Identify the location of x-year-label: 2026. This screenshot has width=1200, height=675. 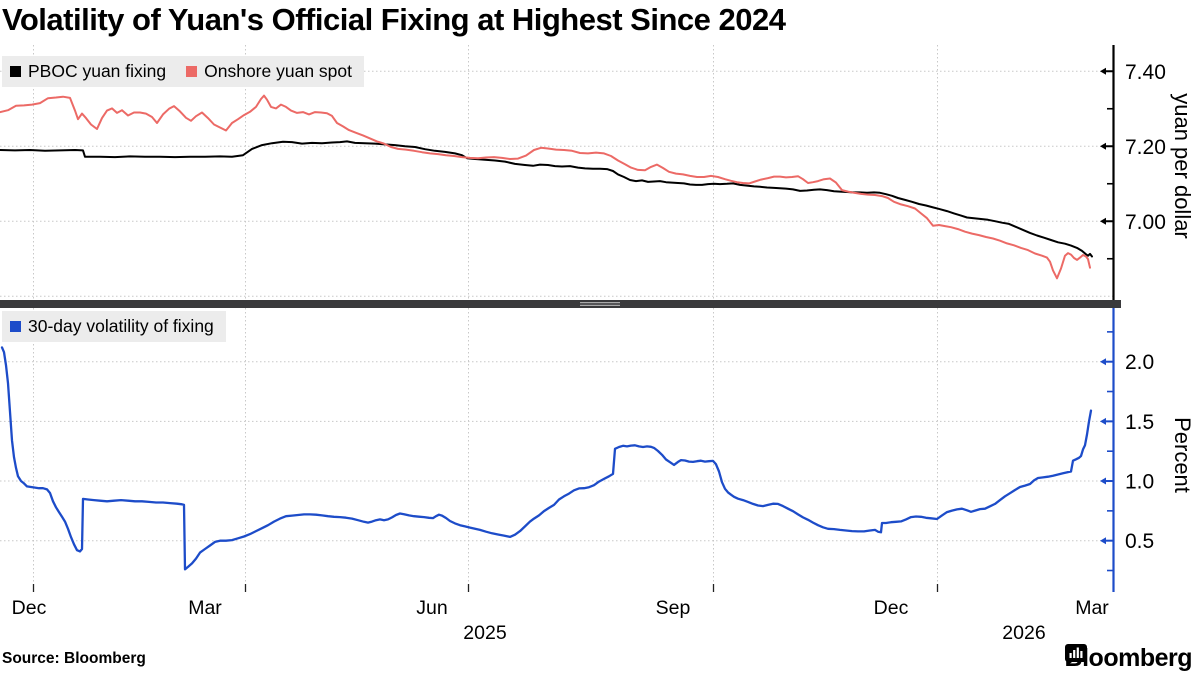
(1023, 633).